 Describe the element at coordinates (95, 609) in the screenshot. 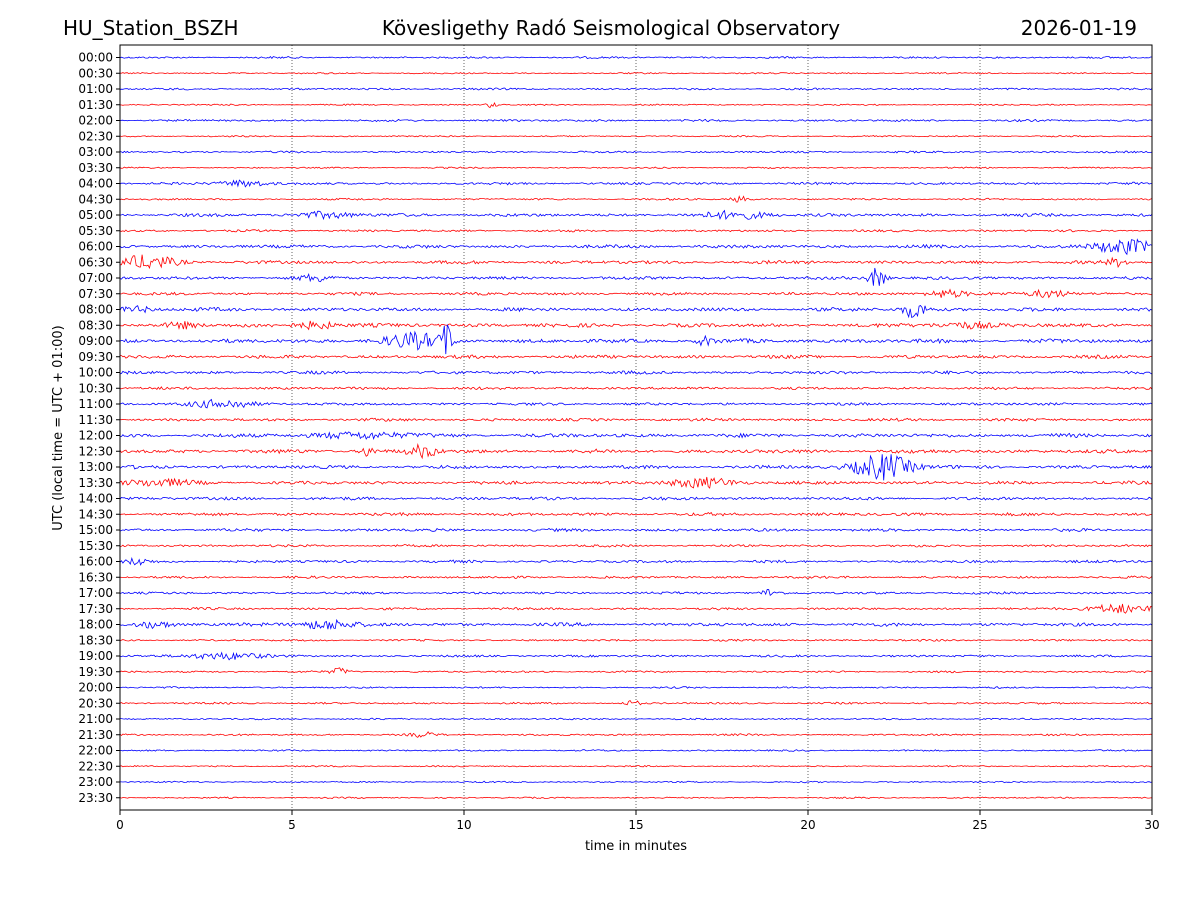

I see `row-label: 17:30` at that location.